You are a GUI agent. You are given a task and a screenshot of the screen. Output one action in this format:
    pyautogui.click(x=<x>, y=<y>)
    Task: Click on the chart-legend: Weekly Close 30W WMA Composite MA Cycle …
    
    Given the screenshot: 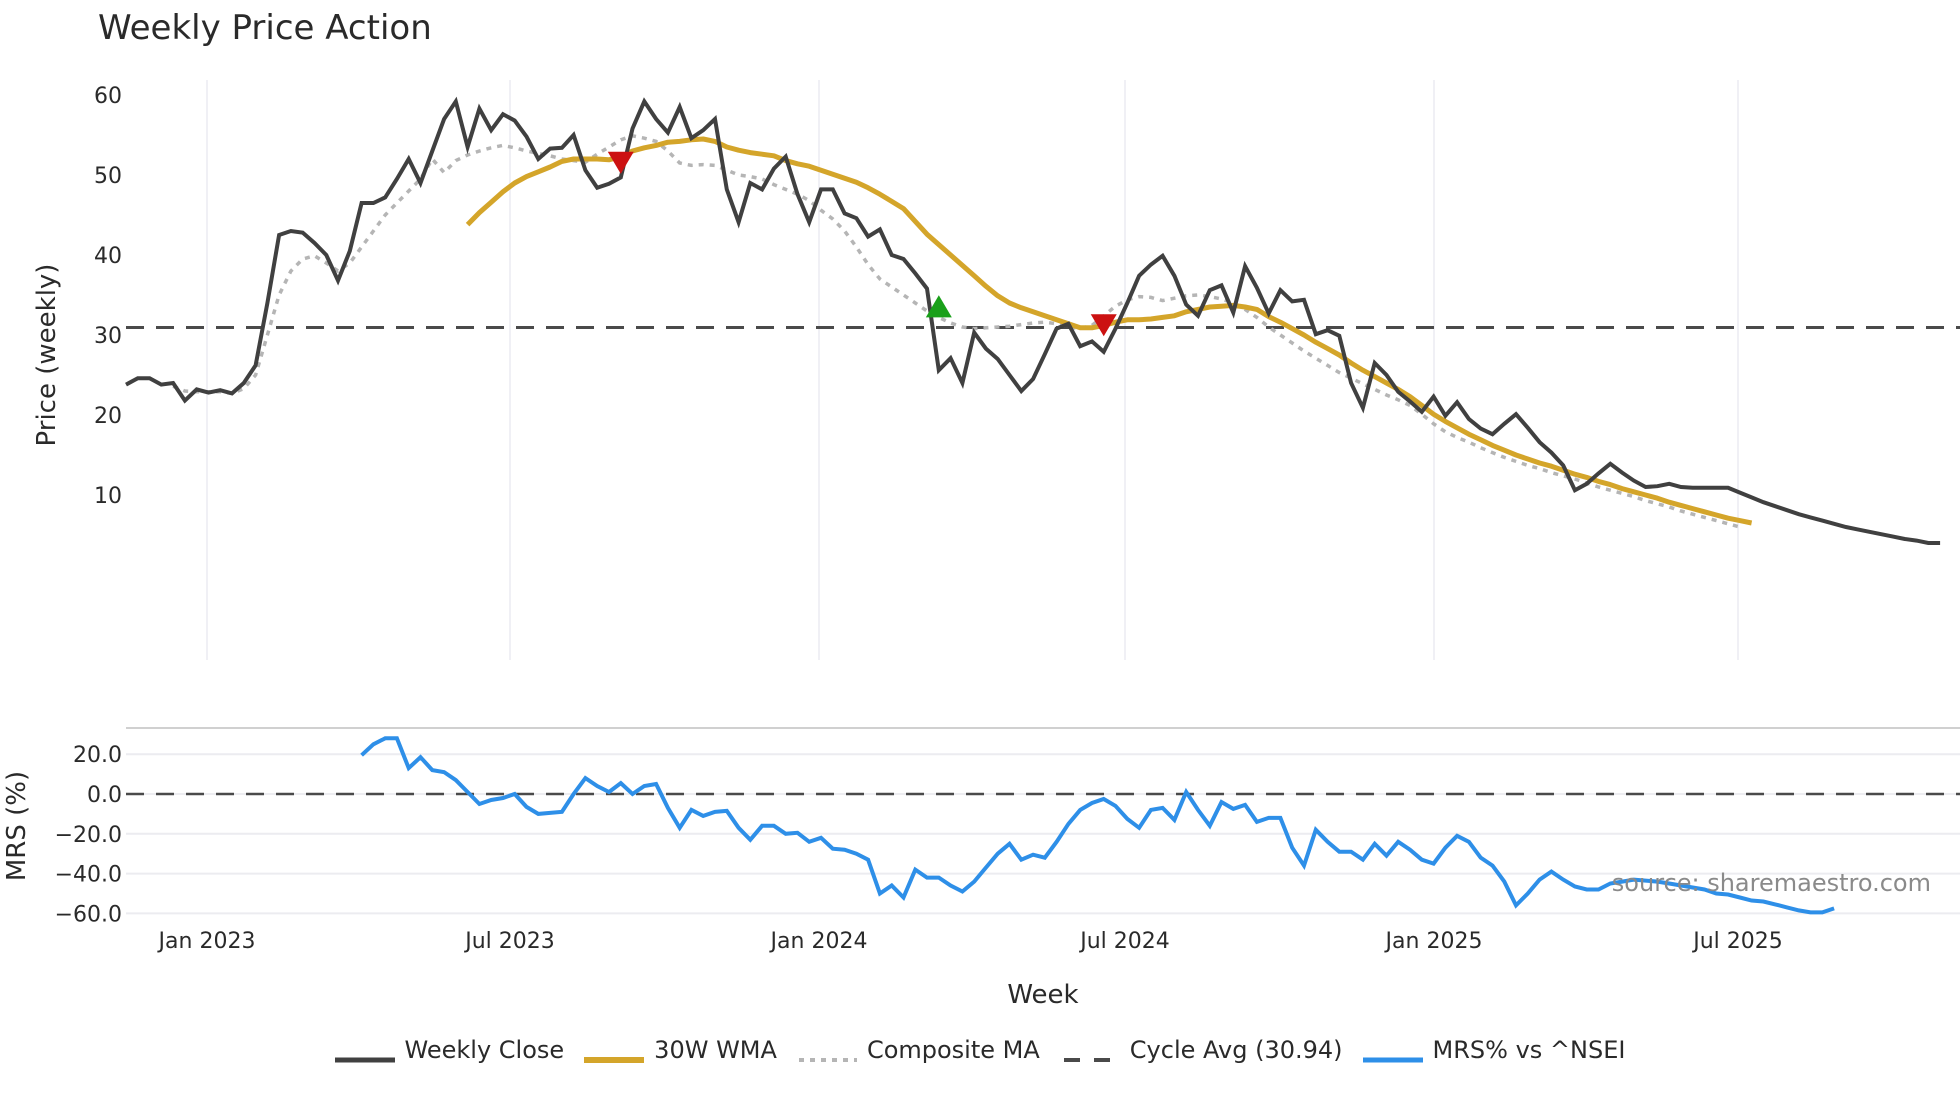 What is the action you would take?
    pyautogui.click(x=980, y=1050)
    